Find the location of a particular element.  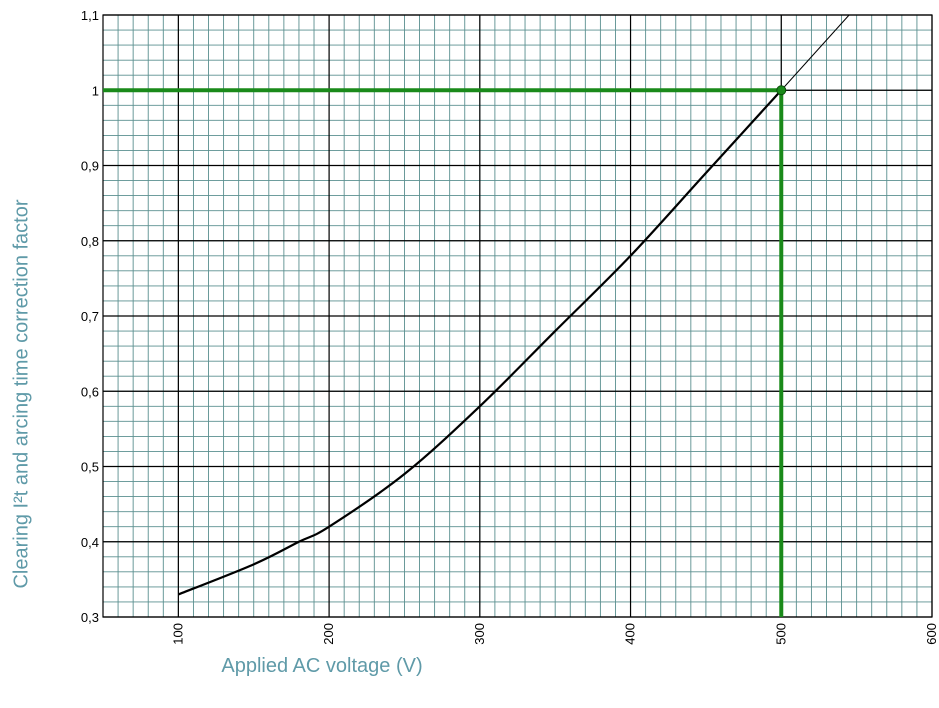

x-tick-label: 100 is located at coordinates (177, 634).